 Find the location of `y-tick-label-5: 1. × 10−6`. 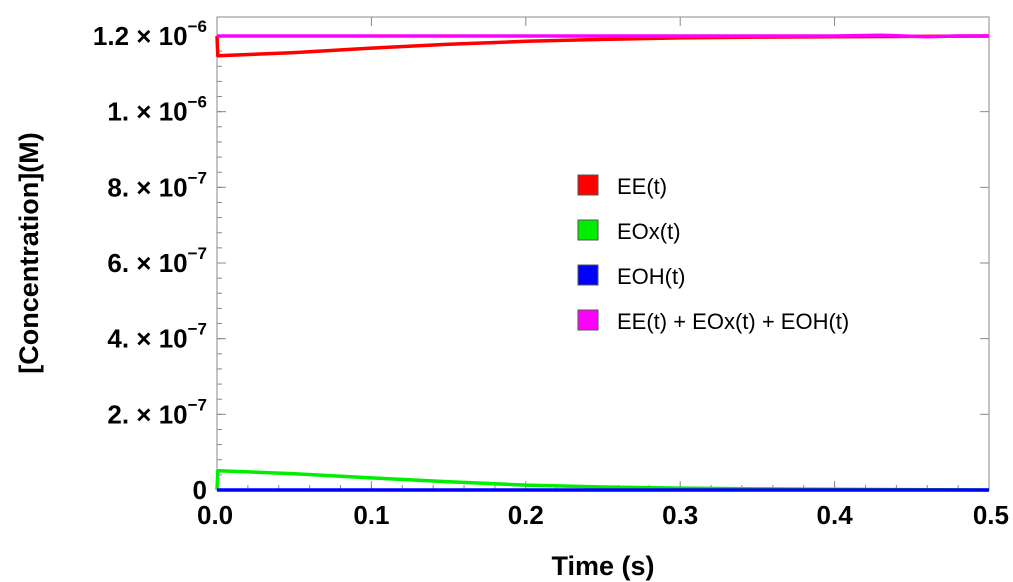

y-tick-label-5: 1. × 10−6 is located at coordinates (157, 110).